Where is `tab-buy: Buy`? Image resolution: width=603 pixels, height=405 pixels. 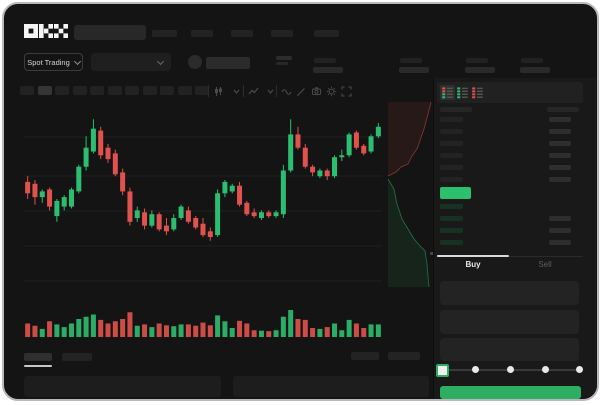
tab-buy: Buy is located at coordinates (473, 264).